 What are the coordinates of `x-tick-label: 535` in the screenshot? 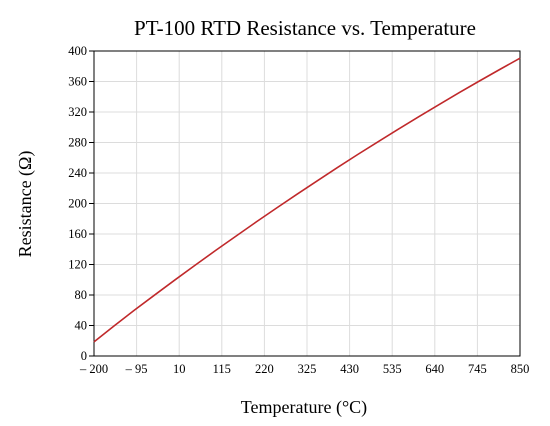 It's located at (392, 369).